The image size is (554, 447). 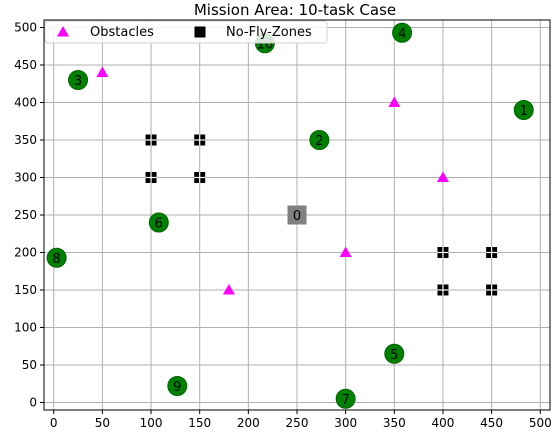 I want to click on y-tick-label: 400, so click(x=25, y=103).